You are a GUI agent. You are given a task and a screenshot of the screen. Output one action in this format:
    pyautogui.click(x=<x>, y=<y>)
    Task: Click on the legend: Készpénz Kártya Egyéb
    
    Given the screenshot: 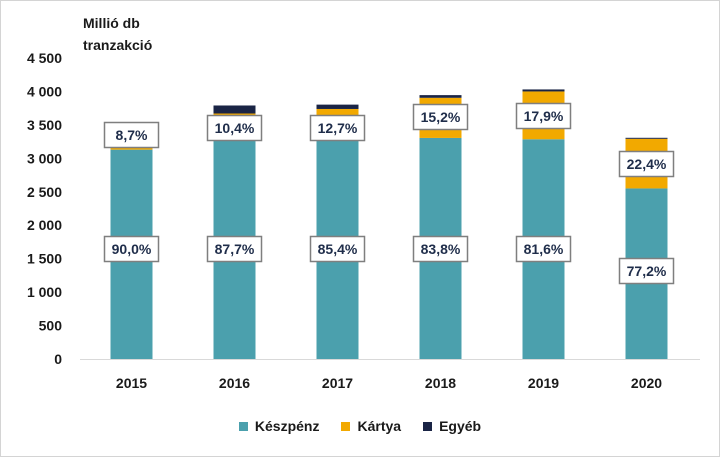 What is the action you would take?
    pyautogui.click(x=360, y=426)
    